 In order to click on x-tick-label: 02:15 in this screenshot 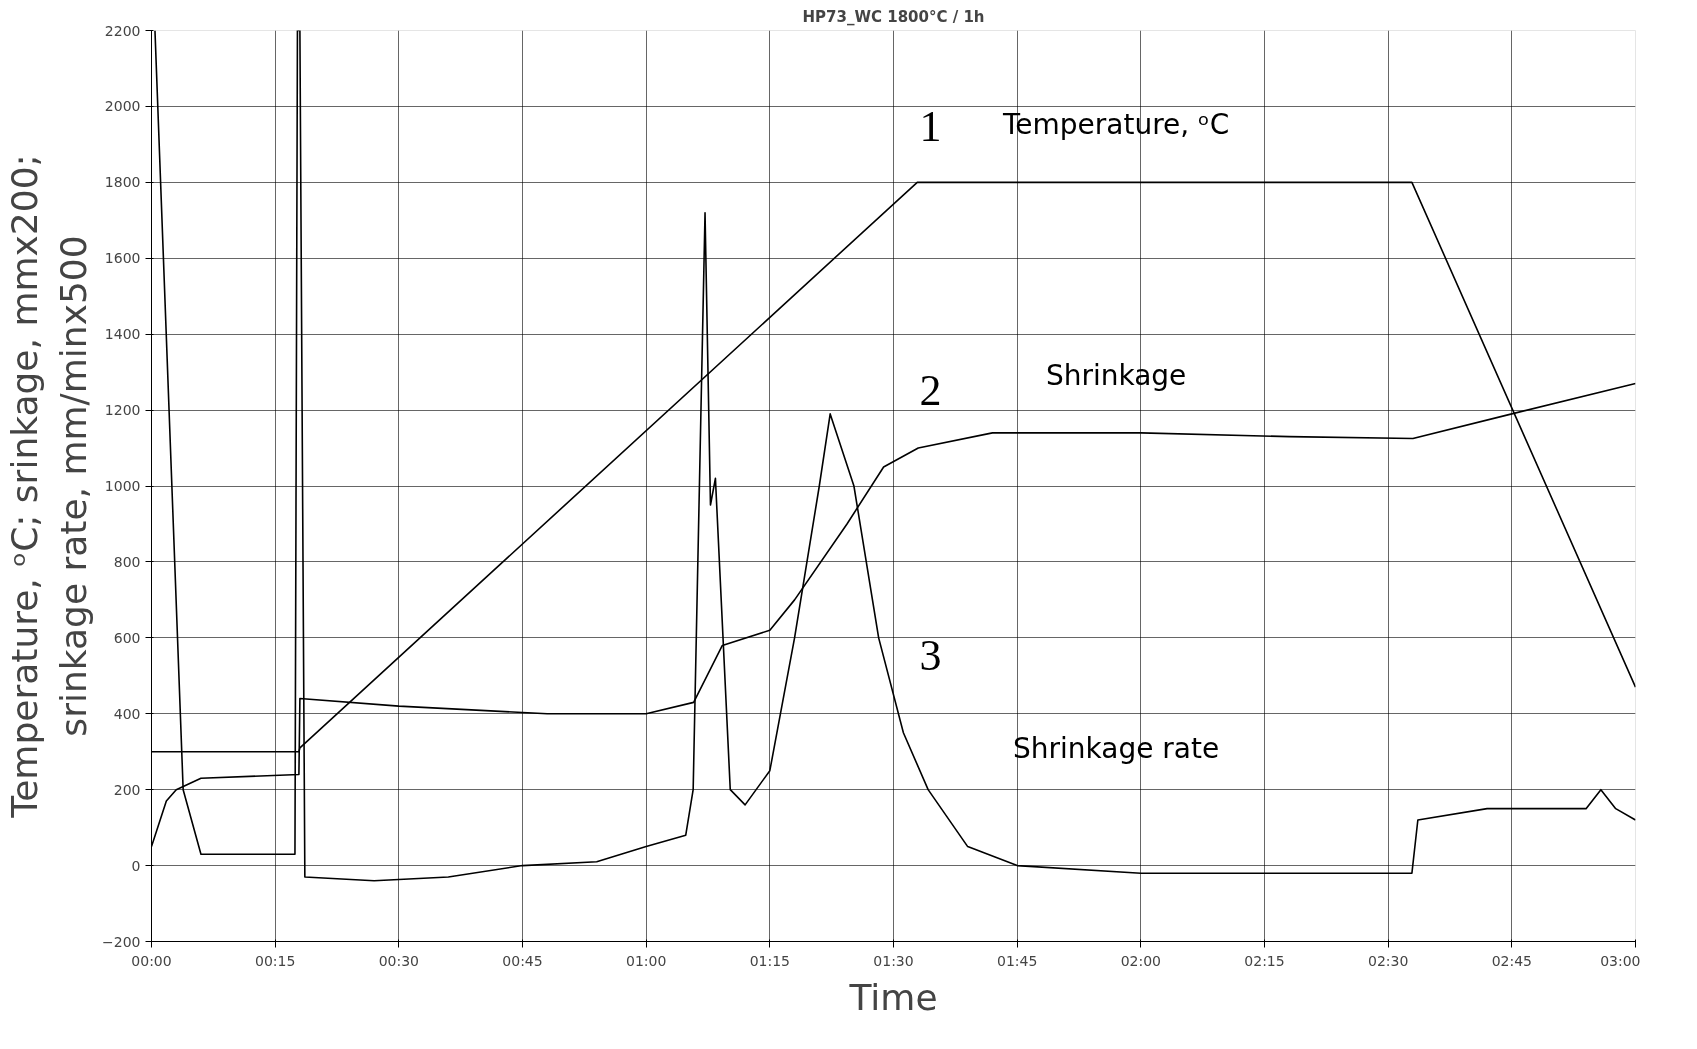, I will do `click(1264, 960)`.